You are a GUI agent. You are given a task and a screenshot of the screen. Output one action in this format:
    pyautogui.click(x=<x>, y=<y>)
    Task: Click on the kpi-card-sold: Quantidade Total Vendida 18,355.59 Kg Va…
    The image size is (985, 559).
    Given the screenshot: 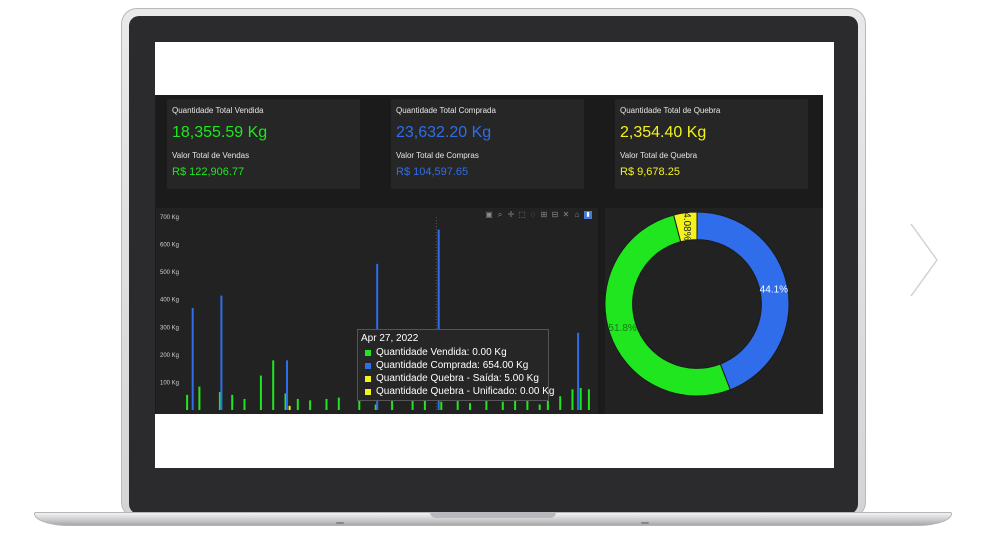 What is the action you would take?
    pyautogui.click(x=263, y=144)
    